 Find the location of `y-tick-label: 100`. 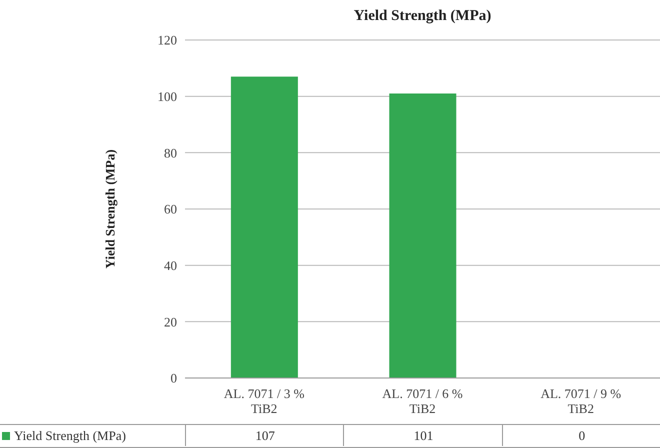

y-tick-label: 100 is located at coordinates (167, 96).